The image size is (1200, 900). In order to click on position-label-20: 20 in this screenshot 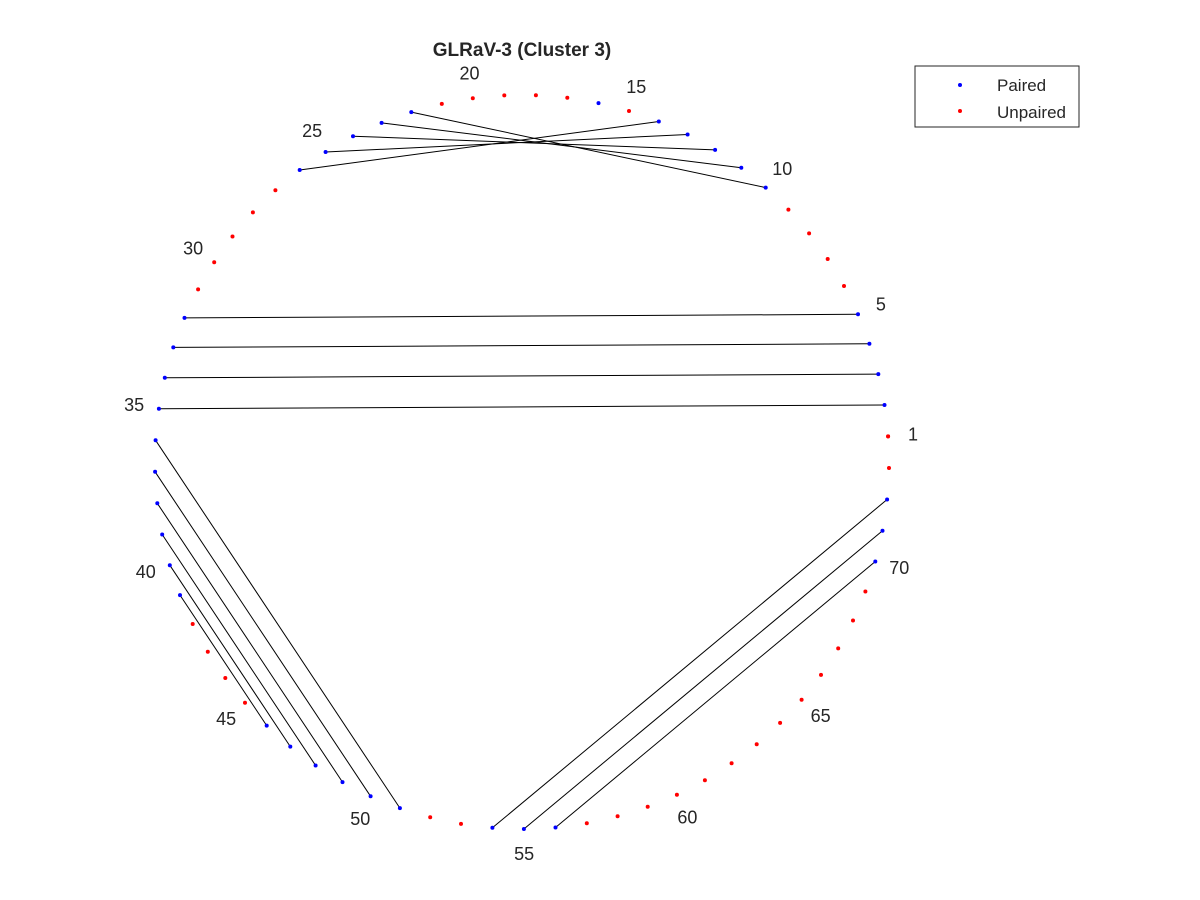, I will do `click(469, 74)`.